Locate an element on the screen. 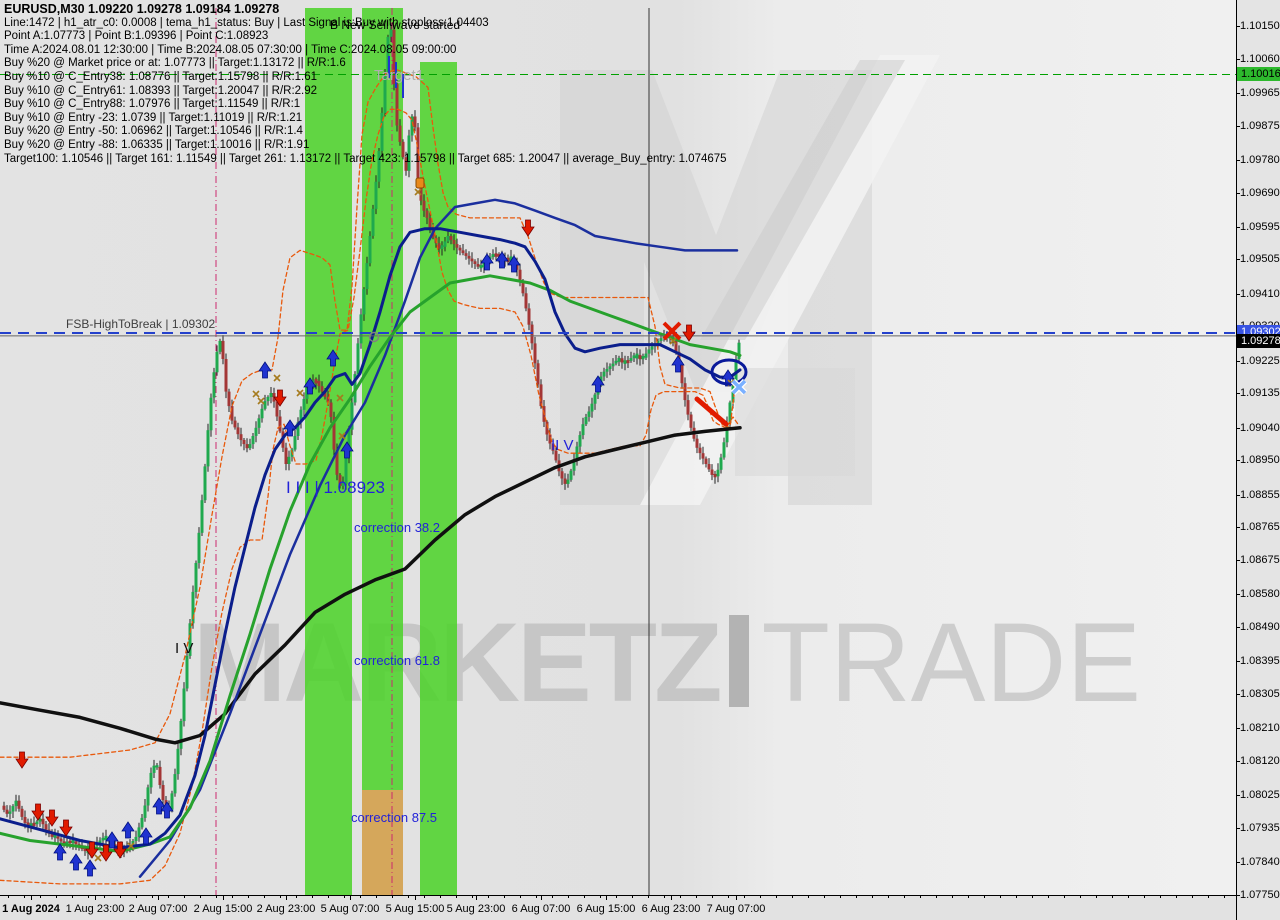 The height and width of the screenshot is (920, 1280). price-tick-label: 1.08490 is located at coordinates (1260, 626).